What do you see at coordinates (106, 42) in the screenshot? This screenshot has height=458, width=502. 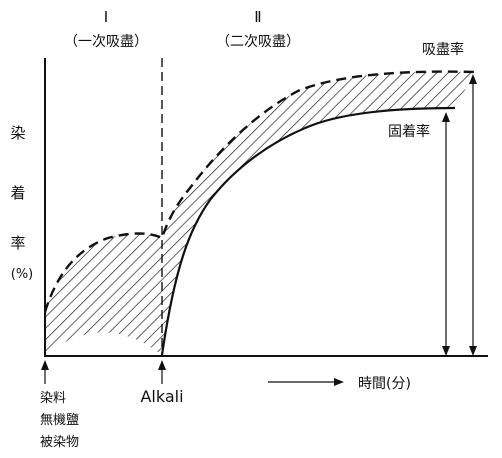 I see `phase1-label: （一次吸盡）` at bounding box center [106, 42].